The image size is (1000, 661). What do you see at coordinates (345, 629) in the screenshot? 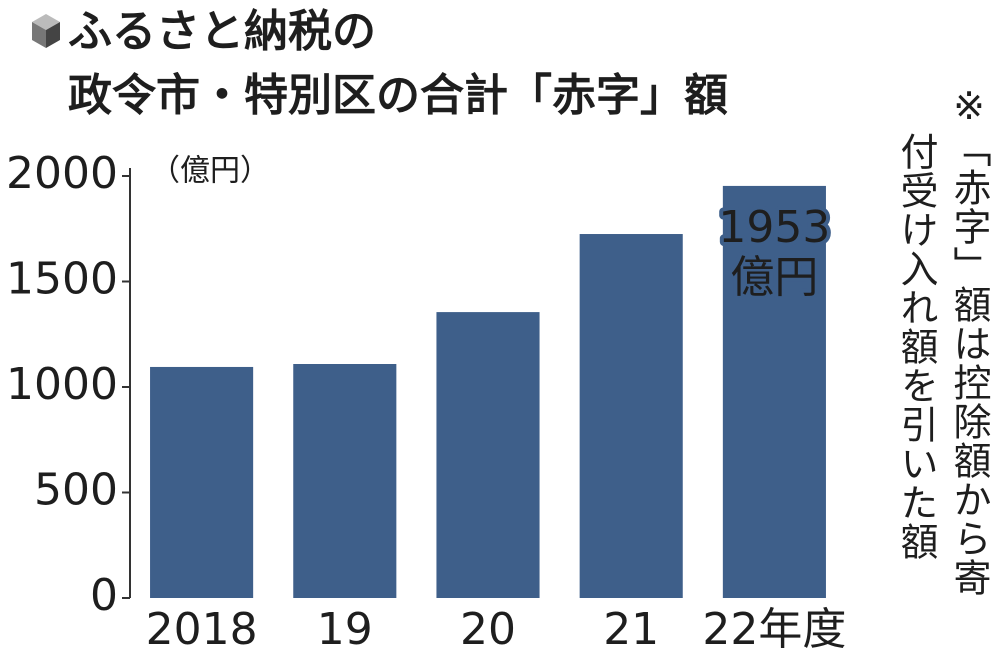
I see `x-tick-label: 19` at bounding box center [345, 629].